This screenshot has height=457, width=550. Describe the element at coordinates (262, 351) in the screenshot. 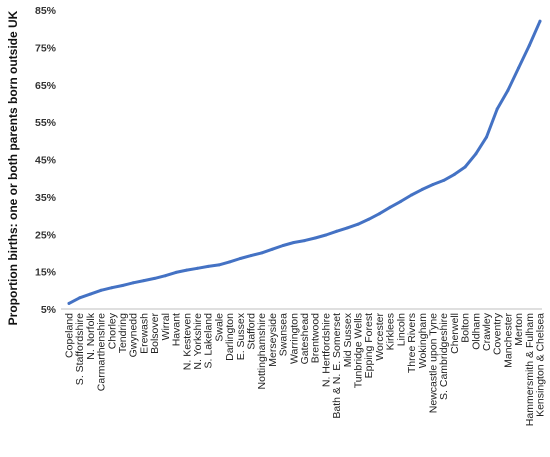

I see `x-tick-label: Nottinghamshire` at that location.